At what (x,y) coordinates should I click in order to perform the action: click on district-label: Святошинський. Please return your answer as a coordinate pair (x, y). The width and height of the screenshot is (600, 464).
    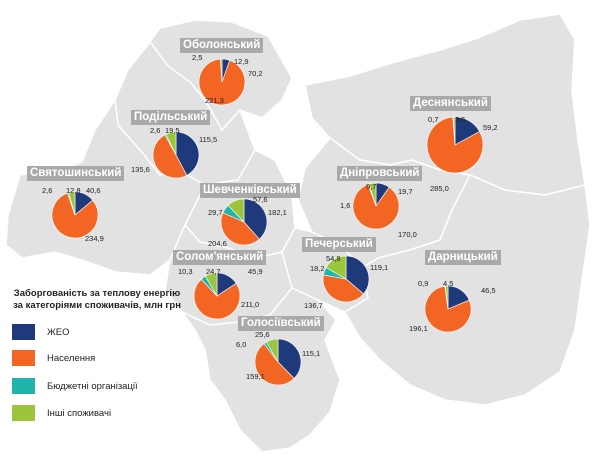
    Looking at the image, I should click on (76, 173).